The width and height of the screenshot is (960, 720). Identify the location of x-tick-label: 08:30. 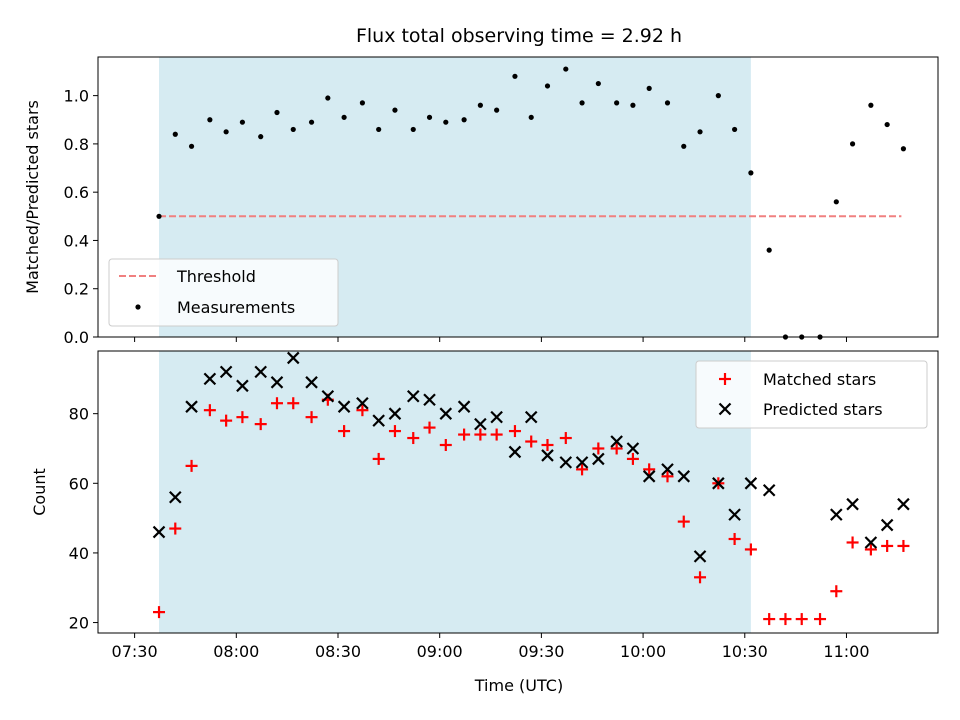
(338, 651).